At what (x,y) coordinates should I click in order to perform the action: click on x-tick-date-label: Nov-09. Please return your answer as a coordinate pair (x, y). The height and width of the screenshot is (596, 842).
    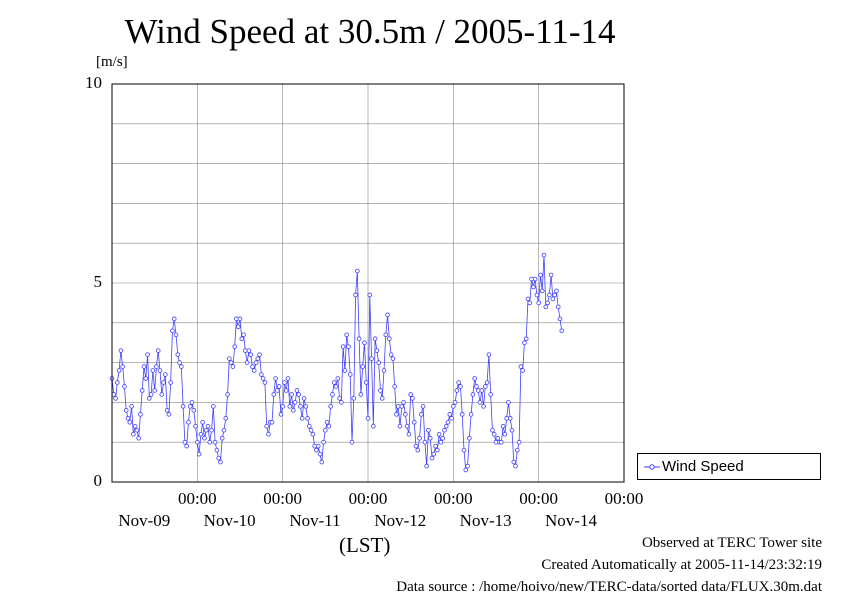
    Looking at the image, I should click on (144, 520).